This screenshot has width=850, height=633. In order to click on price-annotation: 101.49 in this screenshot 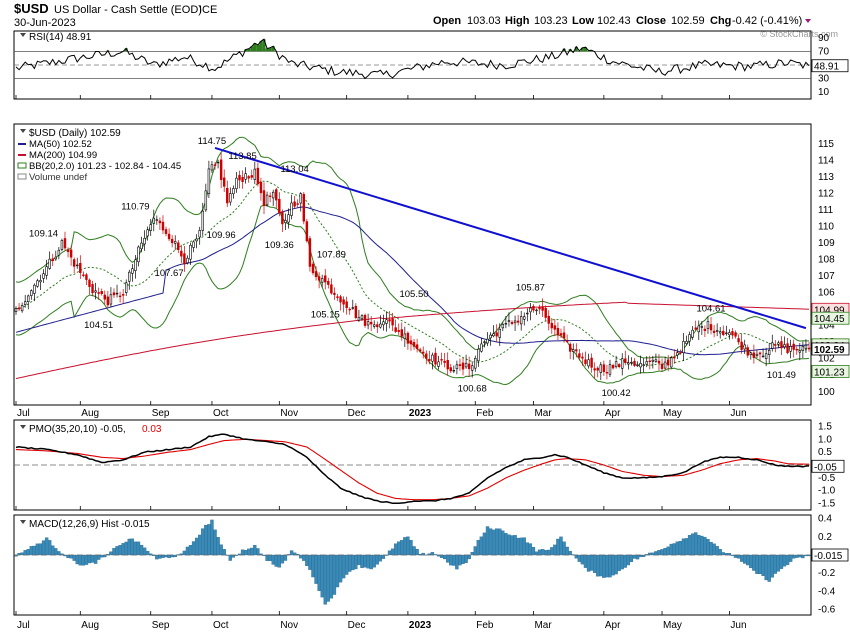, I will do `click(781, 375)`.